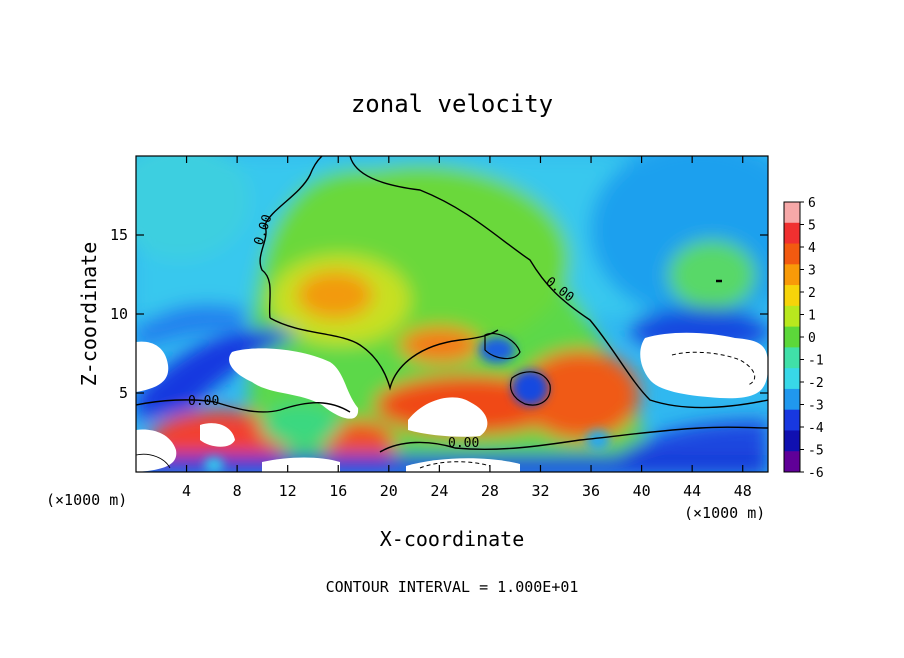 This screenshot has width=904, height=658. Describe the element at coordinates (288, 491) in the screenshot. I see `x-tick-label: 12` at that location.